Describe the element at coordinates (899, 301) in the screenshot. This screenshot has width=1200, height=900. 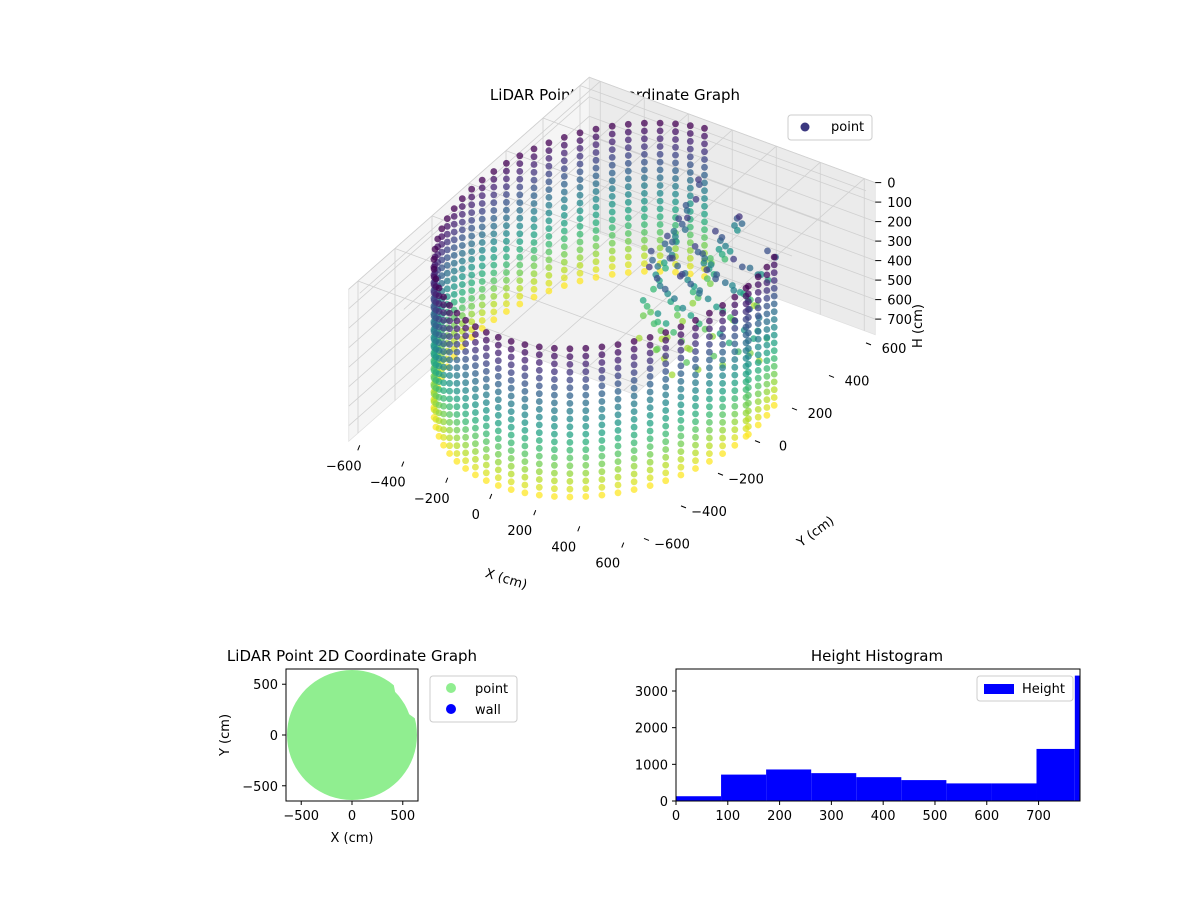
I see `z-tick-label: 600` at that location.